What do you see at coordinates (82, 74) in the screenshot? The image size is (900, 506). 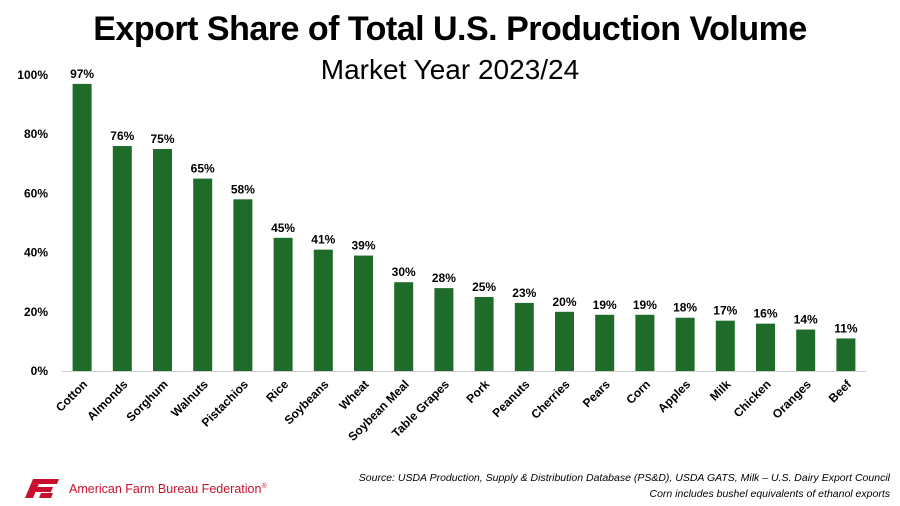 I see `data-label: 97%` at bounding box center [82, 74].